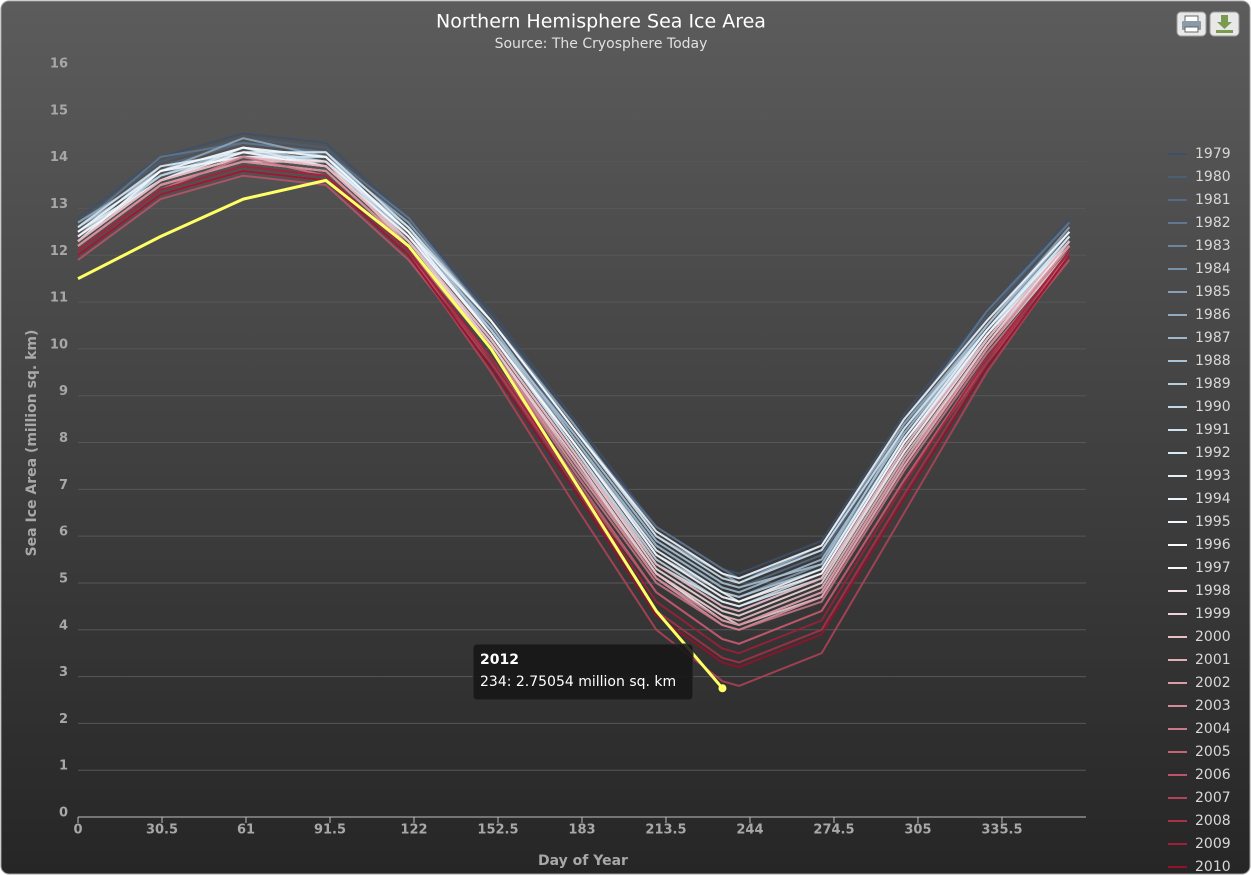 This screenshot has width=1251, height=875. Describe the element at coordinates (581, 830) in the screenshot. I see `x-tick-label: 183` at that location.